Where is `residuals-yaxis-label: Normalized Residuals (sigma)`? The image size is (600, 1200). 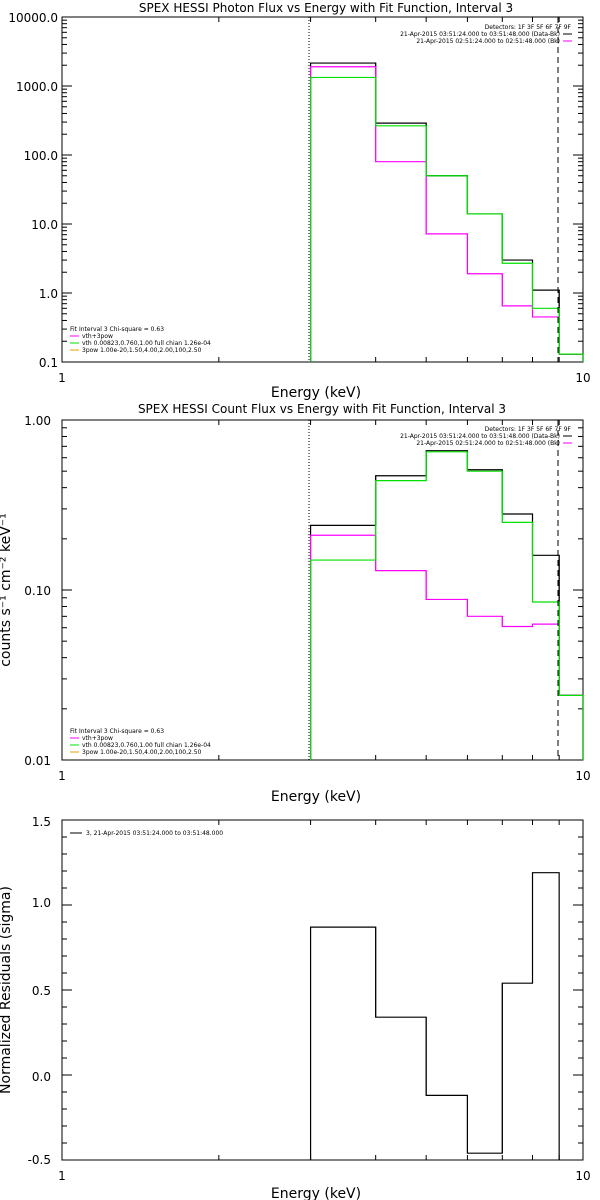 residuals-yaxis-label: Normalized Residuals (sigma) is located at coordinates (7, 990).